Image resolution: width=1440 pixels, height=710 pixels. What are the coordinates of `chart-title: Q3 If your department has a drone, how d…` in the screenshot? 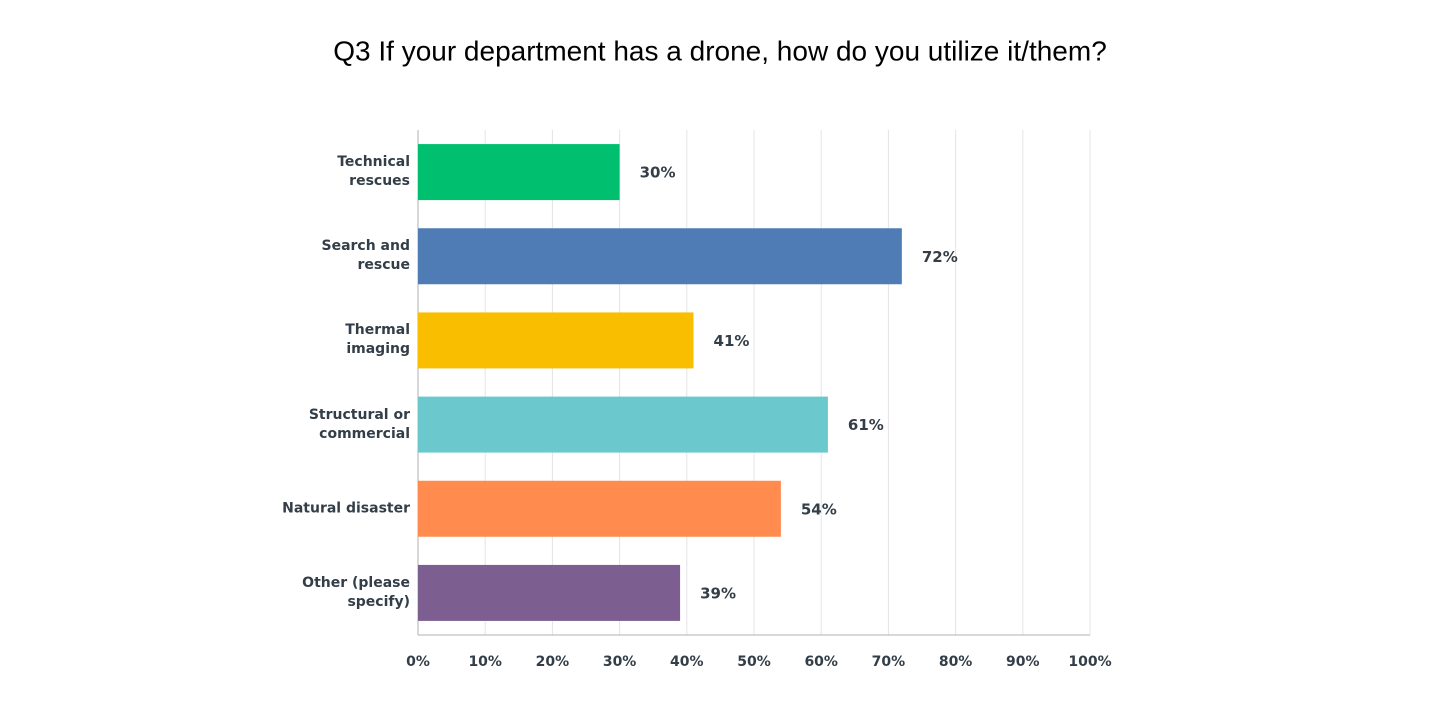 It's located at (720, 50).